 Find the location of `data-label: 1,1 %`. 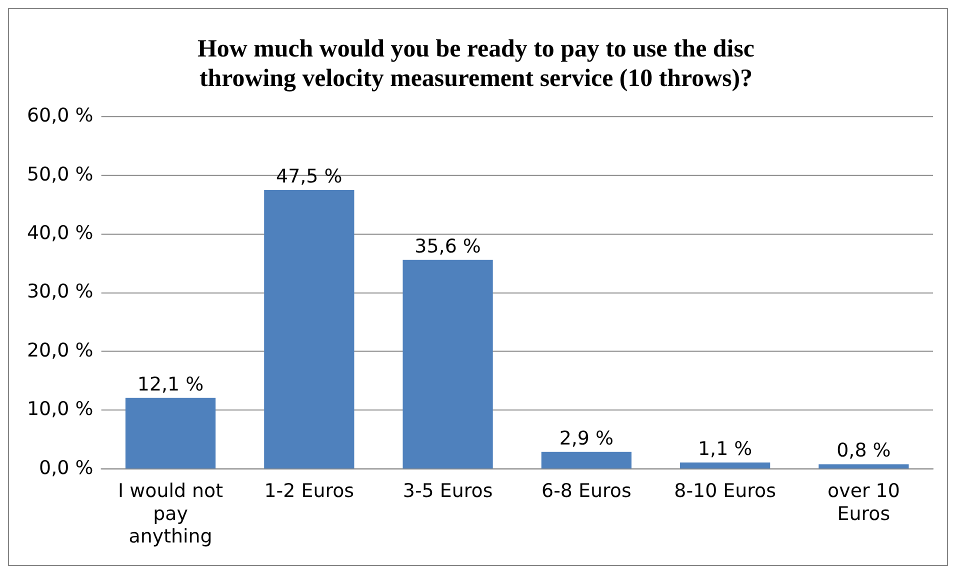

data-label: 1,1 % is located at coordinates (725, 449).